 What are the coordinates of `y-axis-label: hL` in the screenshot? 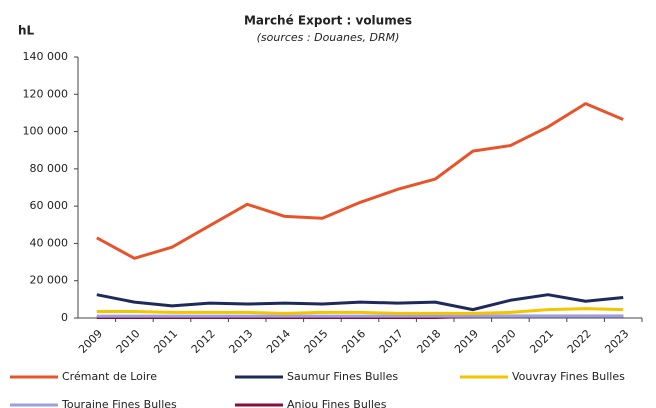 It's located at (26, 31).